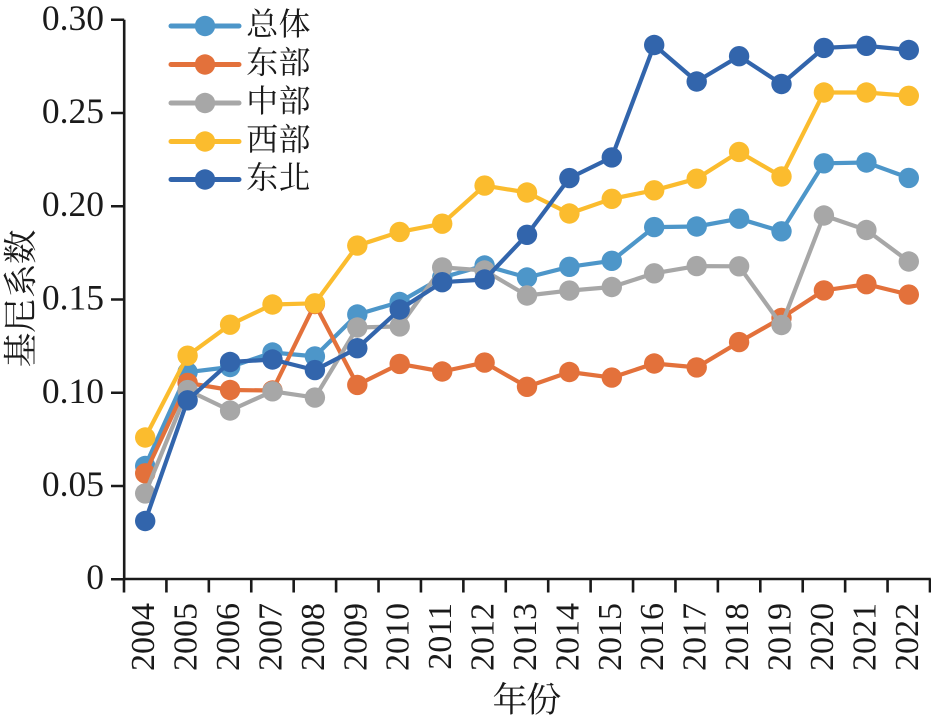 The height and width of the screenshot is (726, 931). Describe the element at coordinates (228, 637) in the screenshot. I see `svg-text: 2006` at that location.